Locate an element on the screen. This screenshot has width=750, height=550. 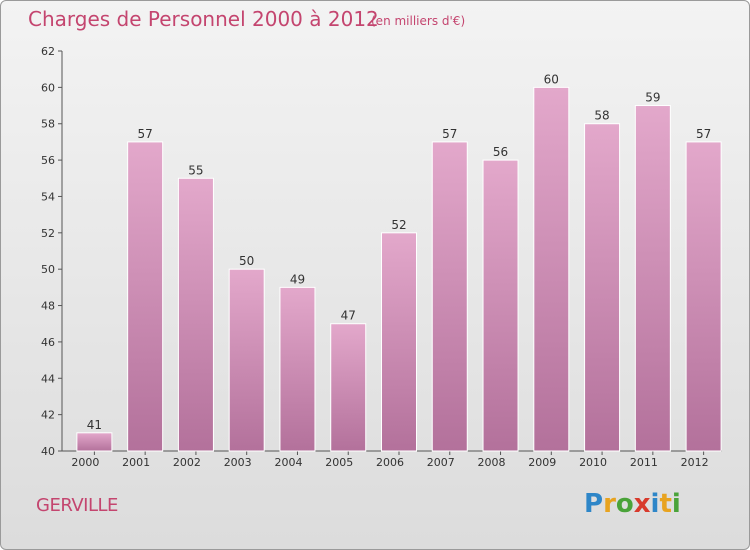
y-tick-label: 48 is located at coordinates (48, 306).